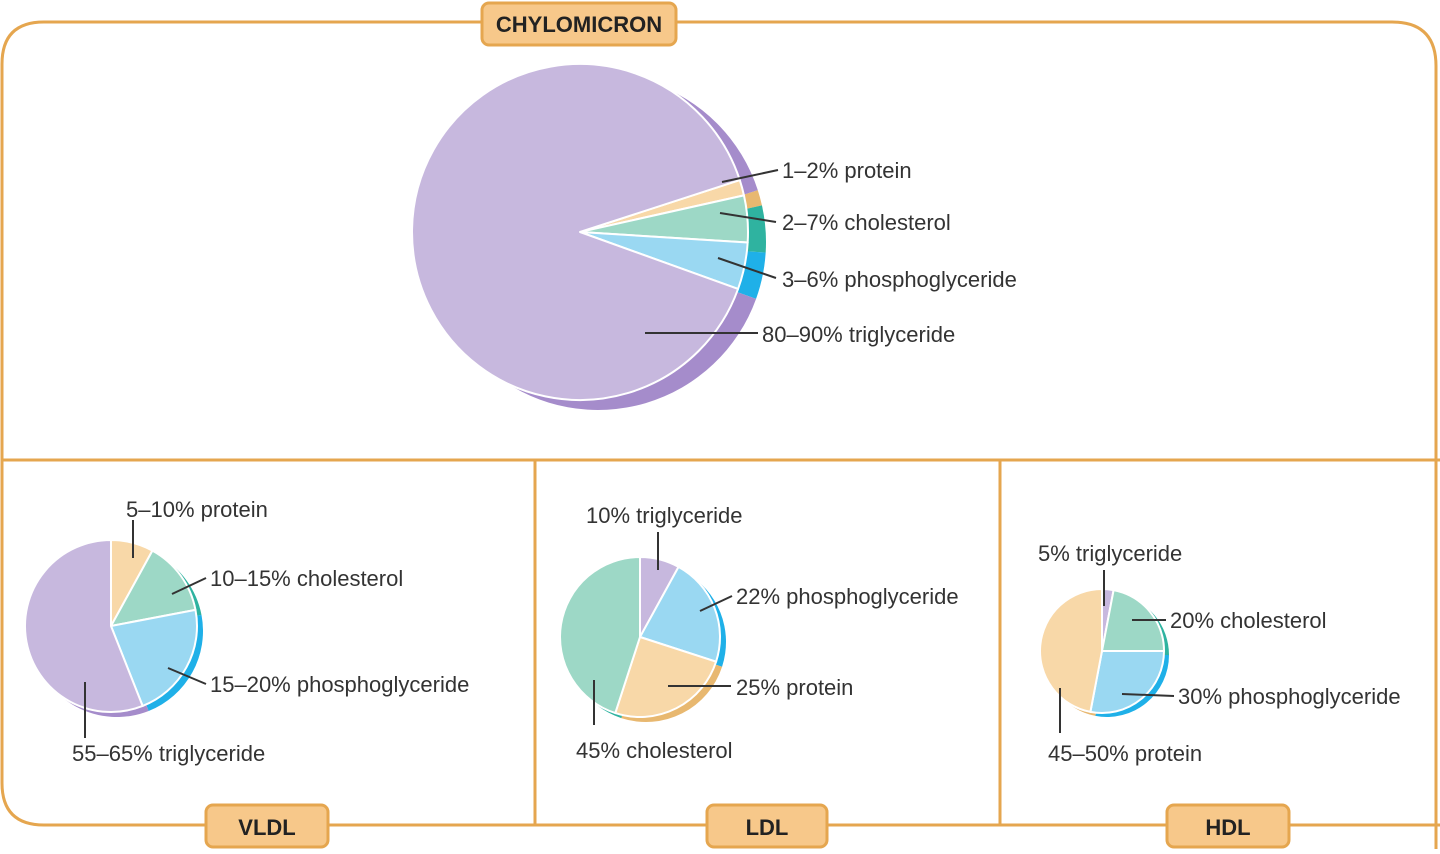 The height and width of the screenshot is (854, 1440). What do you see at coordinates (1110, 553) in the screenshot?
I see `hdl-triglyceride-label: 5% triglyceride` at bounding box center [1110, 553].